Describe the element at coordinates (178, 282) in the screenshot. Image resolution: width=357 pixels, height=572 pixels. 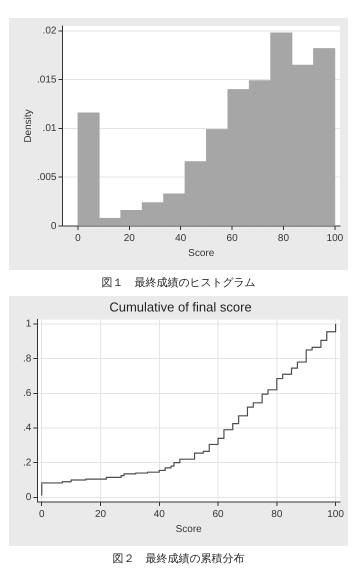
I see `caption: 図１ 最終成績のヒストグラム` at that location.